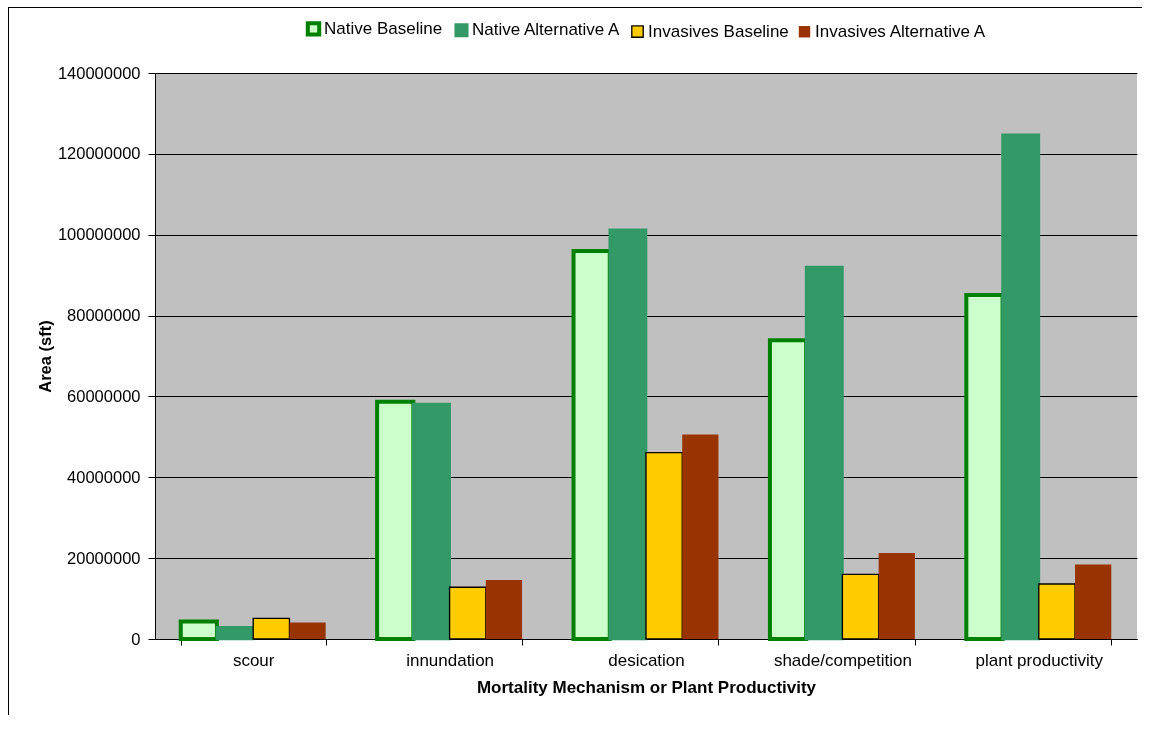 The width and height of the screenshot is (1151, 729). I want to click on legend-label: Invasives Baseline, so click(718, 31).